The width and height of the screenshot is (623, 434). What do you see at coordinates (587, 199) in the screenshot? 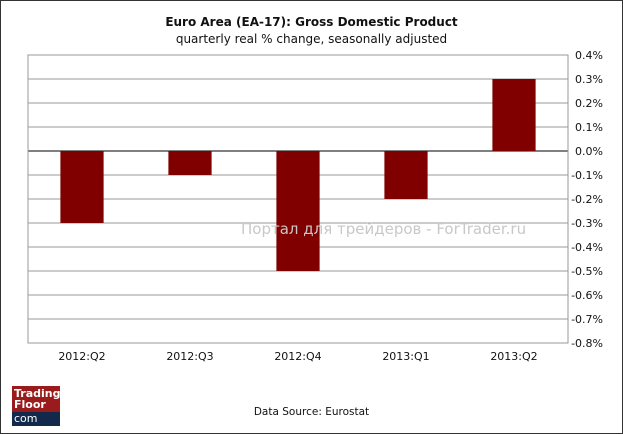
I see `y-tick-label: -0.2%` at bounding box center [587, 199].